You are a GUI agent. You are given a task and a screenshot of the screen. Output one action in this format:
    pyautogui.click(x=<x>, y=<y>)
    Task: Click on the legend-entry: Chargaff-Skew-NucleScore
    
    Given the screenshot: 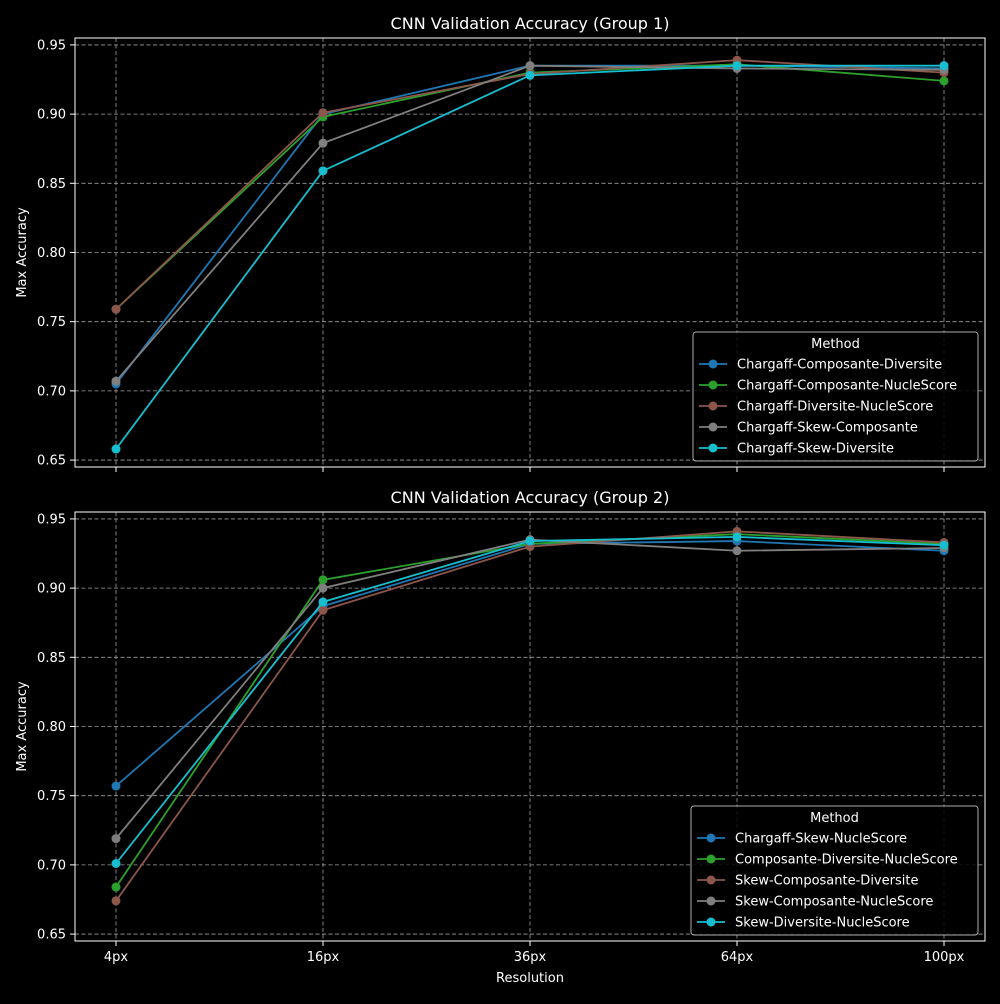 What is the action you would take?
    pyautogui.click(x=821, y=839)
    